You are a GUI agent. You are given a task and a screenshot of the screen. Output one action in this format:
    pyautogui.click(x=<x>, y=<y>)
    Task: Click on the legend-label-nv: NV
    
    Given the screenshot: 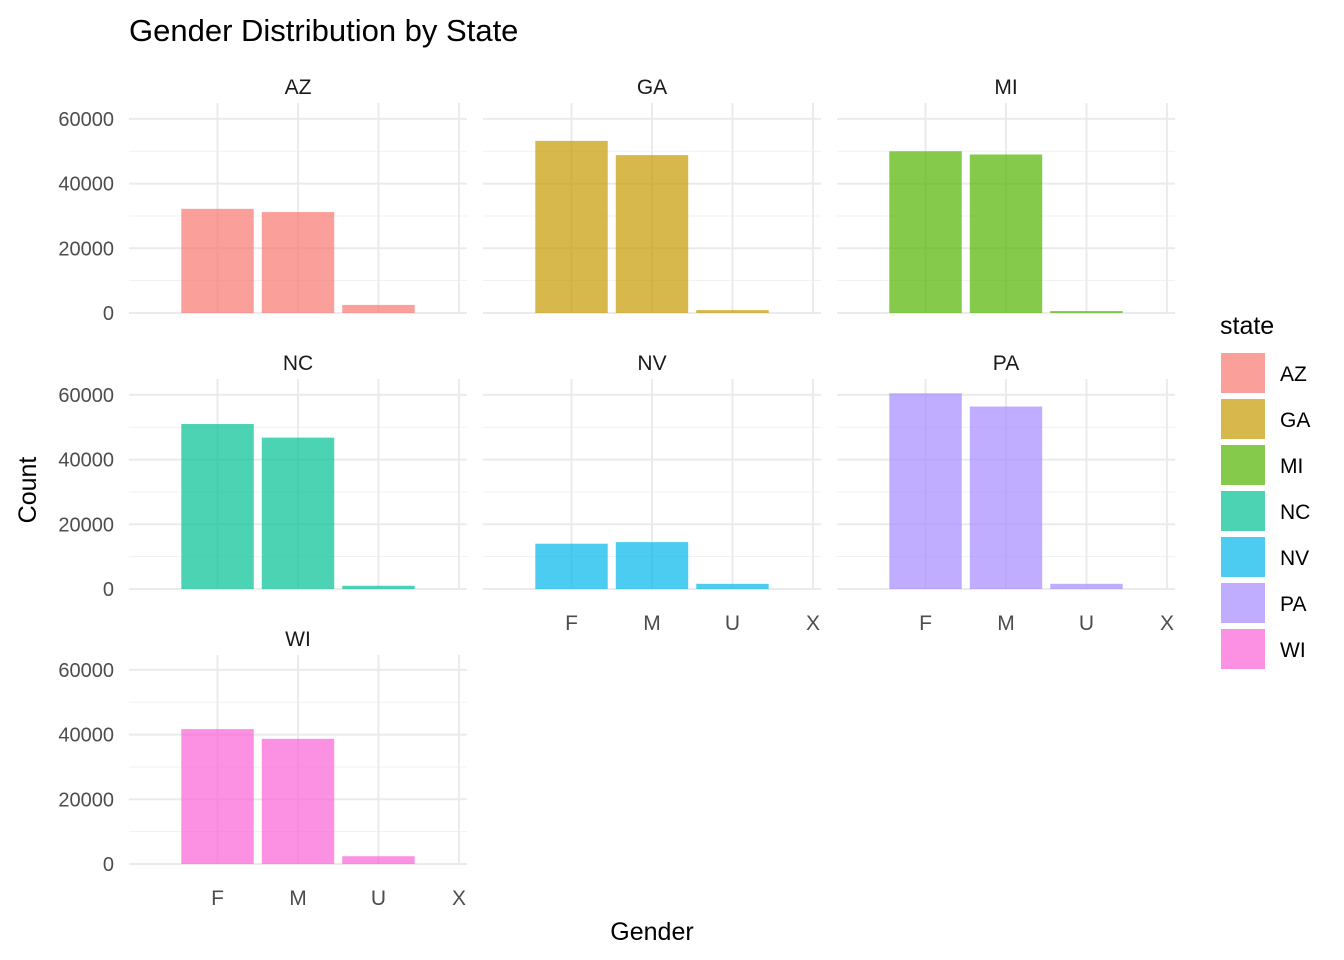 What is the action you would take?
    pyautogui.click(x=1294, y=558)
    